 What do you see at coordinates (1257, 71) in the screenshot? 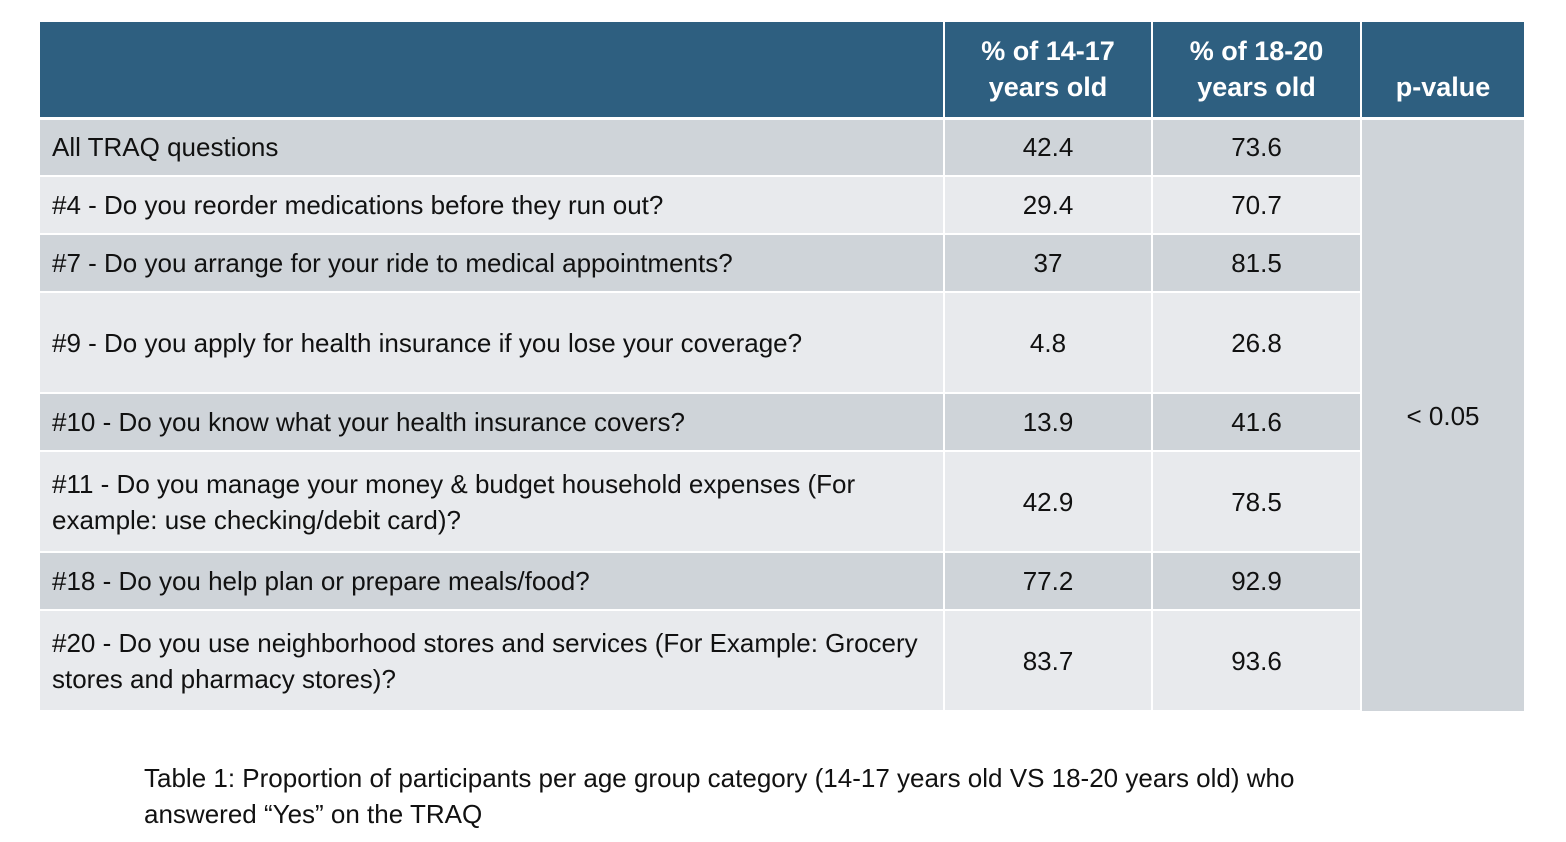
I see `header-18-20: % of 18-20 years old` at bounding box center [1257, 71].